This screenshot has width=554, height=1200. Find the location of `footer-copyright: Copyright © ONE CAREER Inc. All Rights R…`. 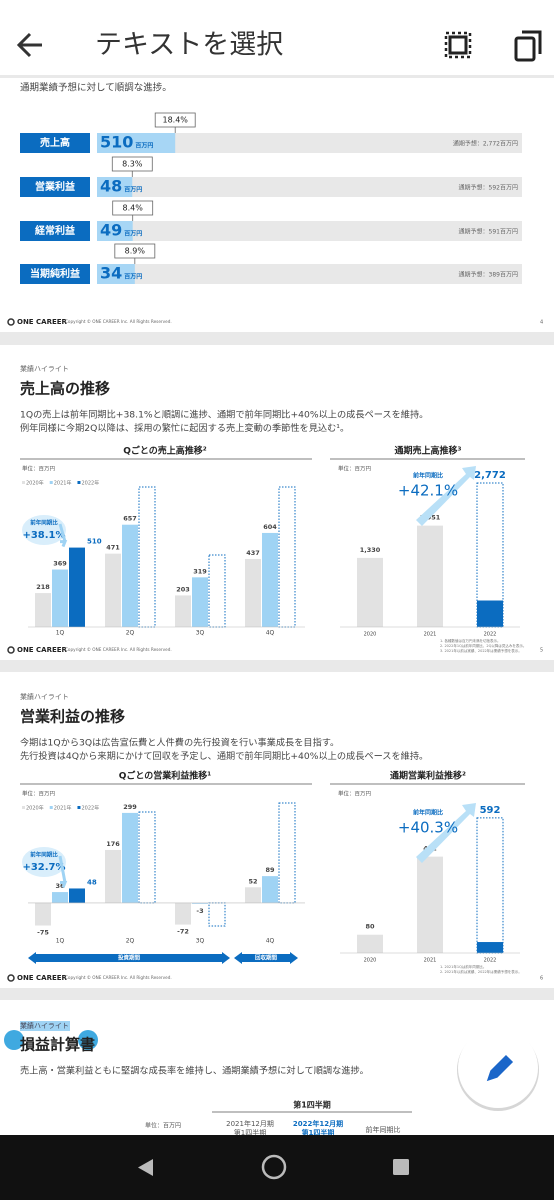

footer-copyright: Copyright © ONE CAREER Inc. All Rights R… is located at coordinates (118, 649).